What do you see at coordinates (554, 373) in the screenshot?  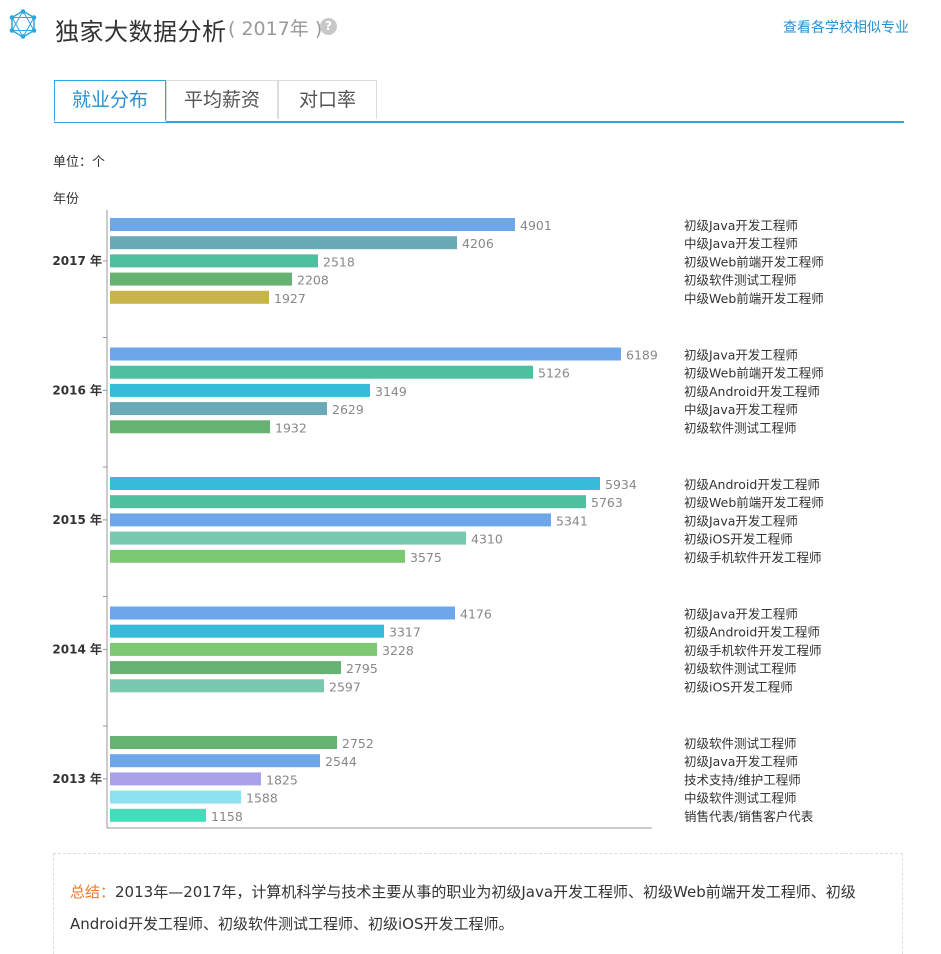 I see `bar-value-label: 5126` at bounding box center [554, 373].